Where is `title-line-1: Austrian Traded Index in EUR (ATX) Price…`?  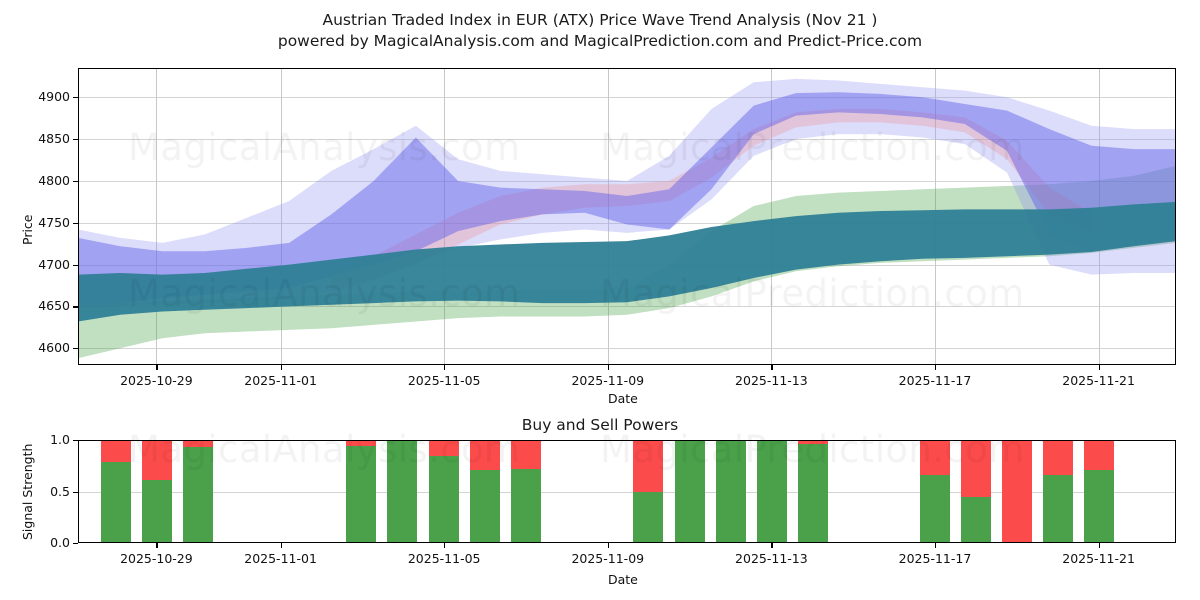
title-line-1: Austrian Traded Index in EUR (ATX) Price… is located at coordinates (600, 20).